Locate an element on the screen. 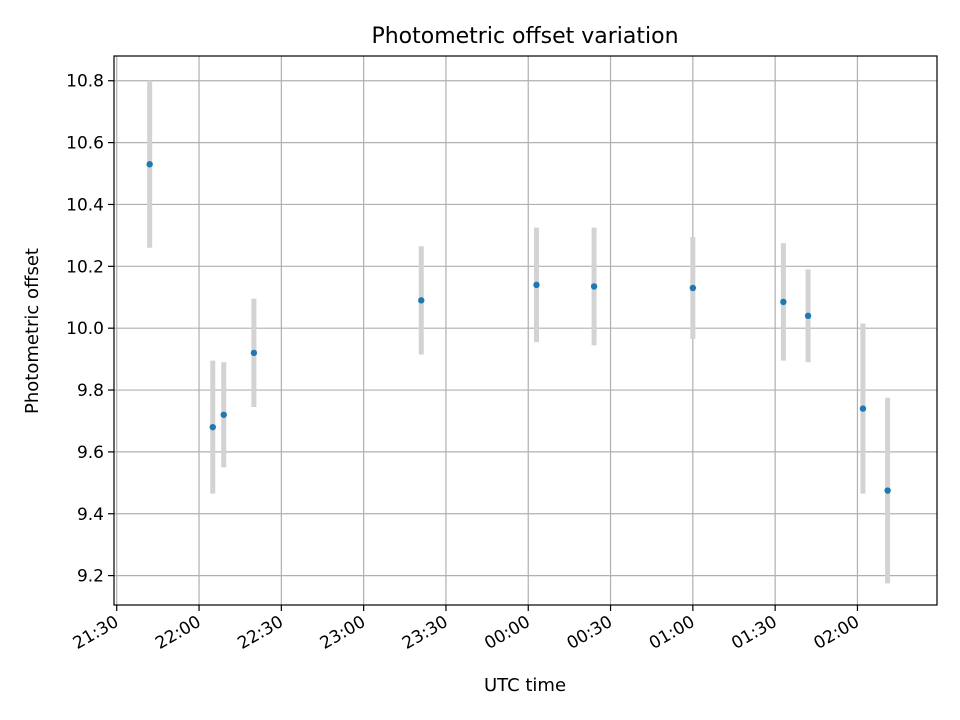  y-tick-label: 10.6 is located at coordinates (85, 144).